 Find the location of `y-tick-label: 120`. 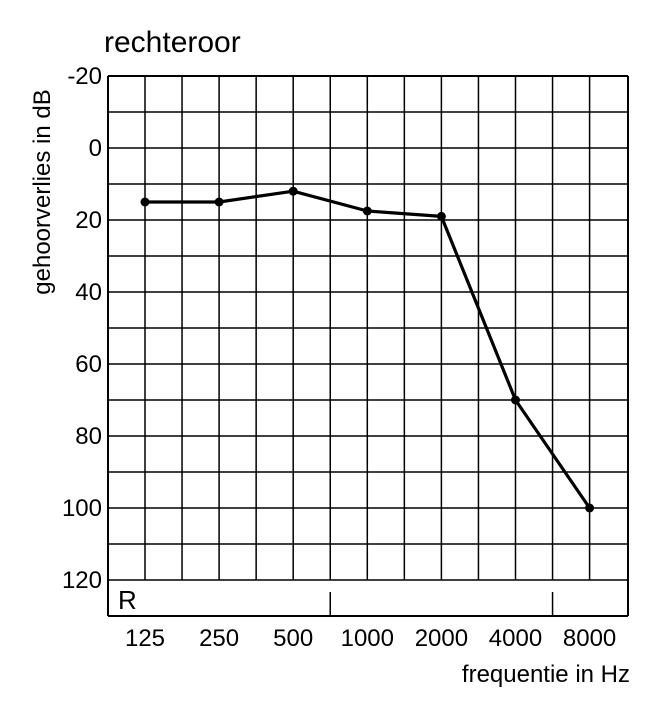

y-tick-label: 120 is located at coordinates (82, 580).